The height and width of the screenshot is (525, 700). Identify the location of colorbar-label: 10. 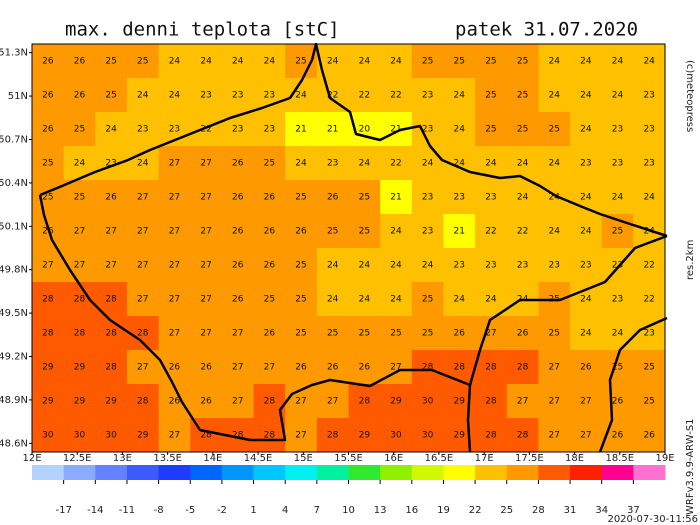
(348, 510).